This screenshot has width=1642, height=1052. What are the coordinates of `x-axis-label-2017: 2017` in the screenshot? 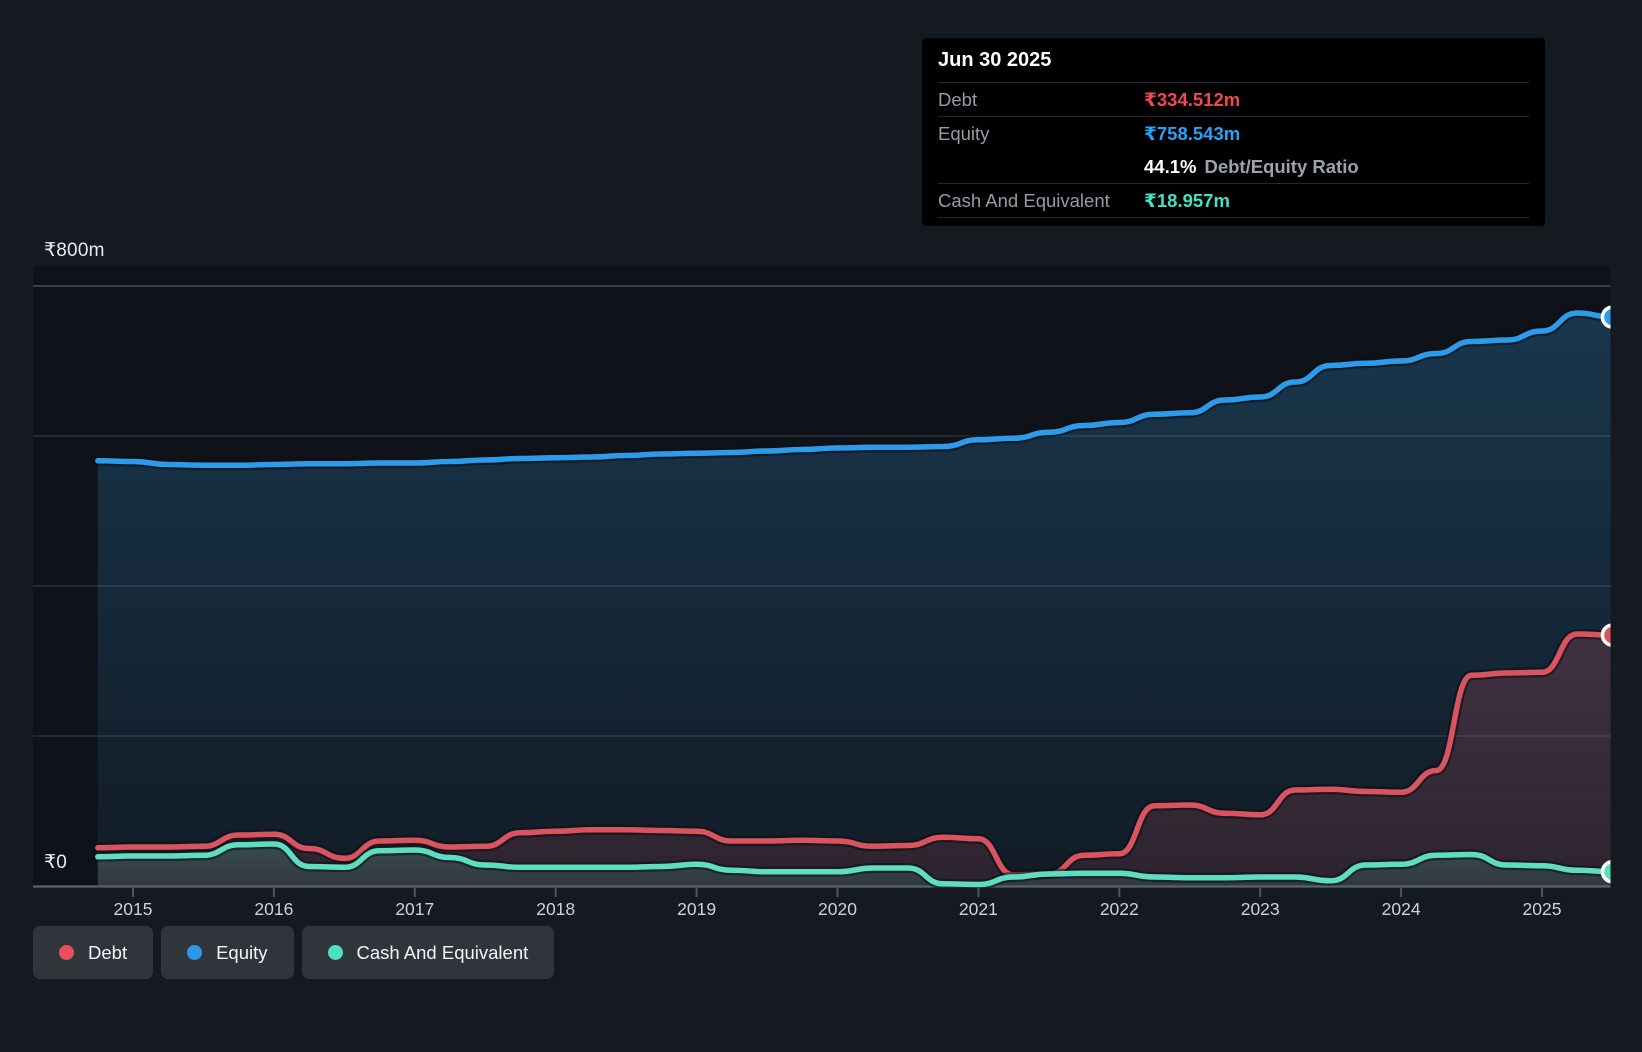 It's located at (415, 909).